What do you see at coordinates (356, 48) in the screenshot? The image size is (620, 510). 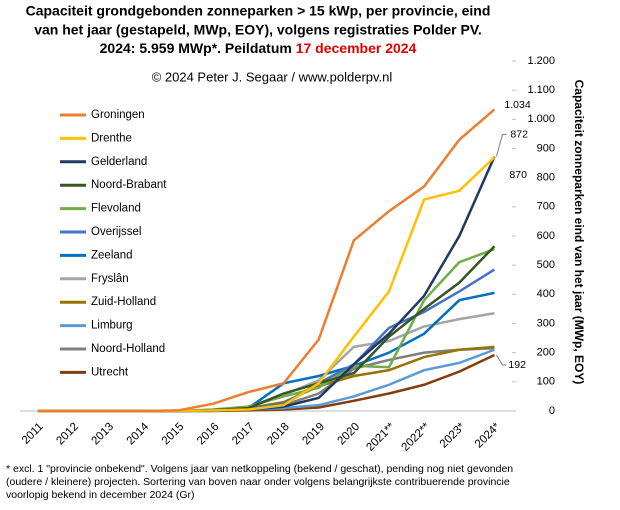 I see `chart-title-date: 17 december 2024` at bounding box center [356, 48].